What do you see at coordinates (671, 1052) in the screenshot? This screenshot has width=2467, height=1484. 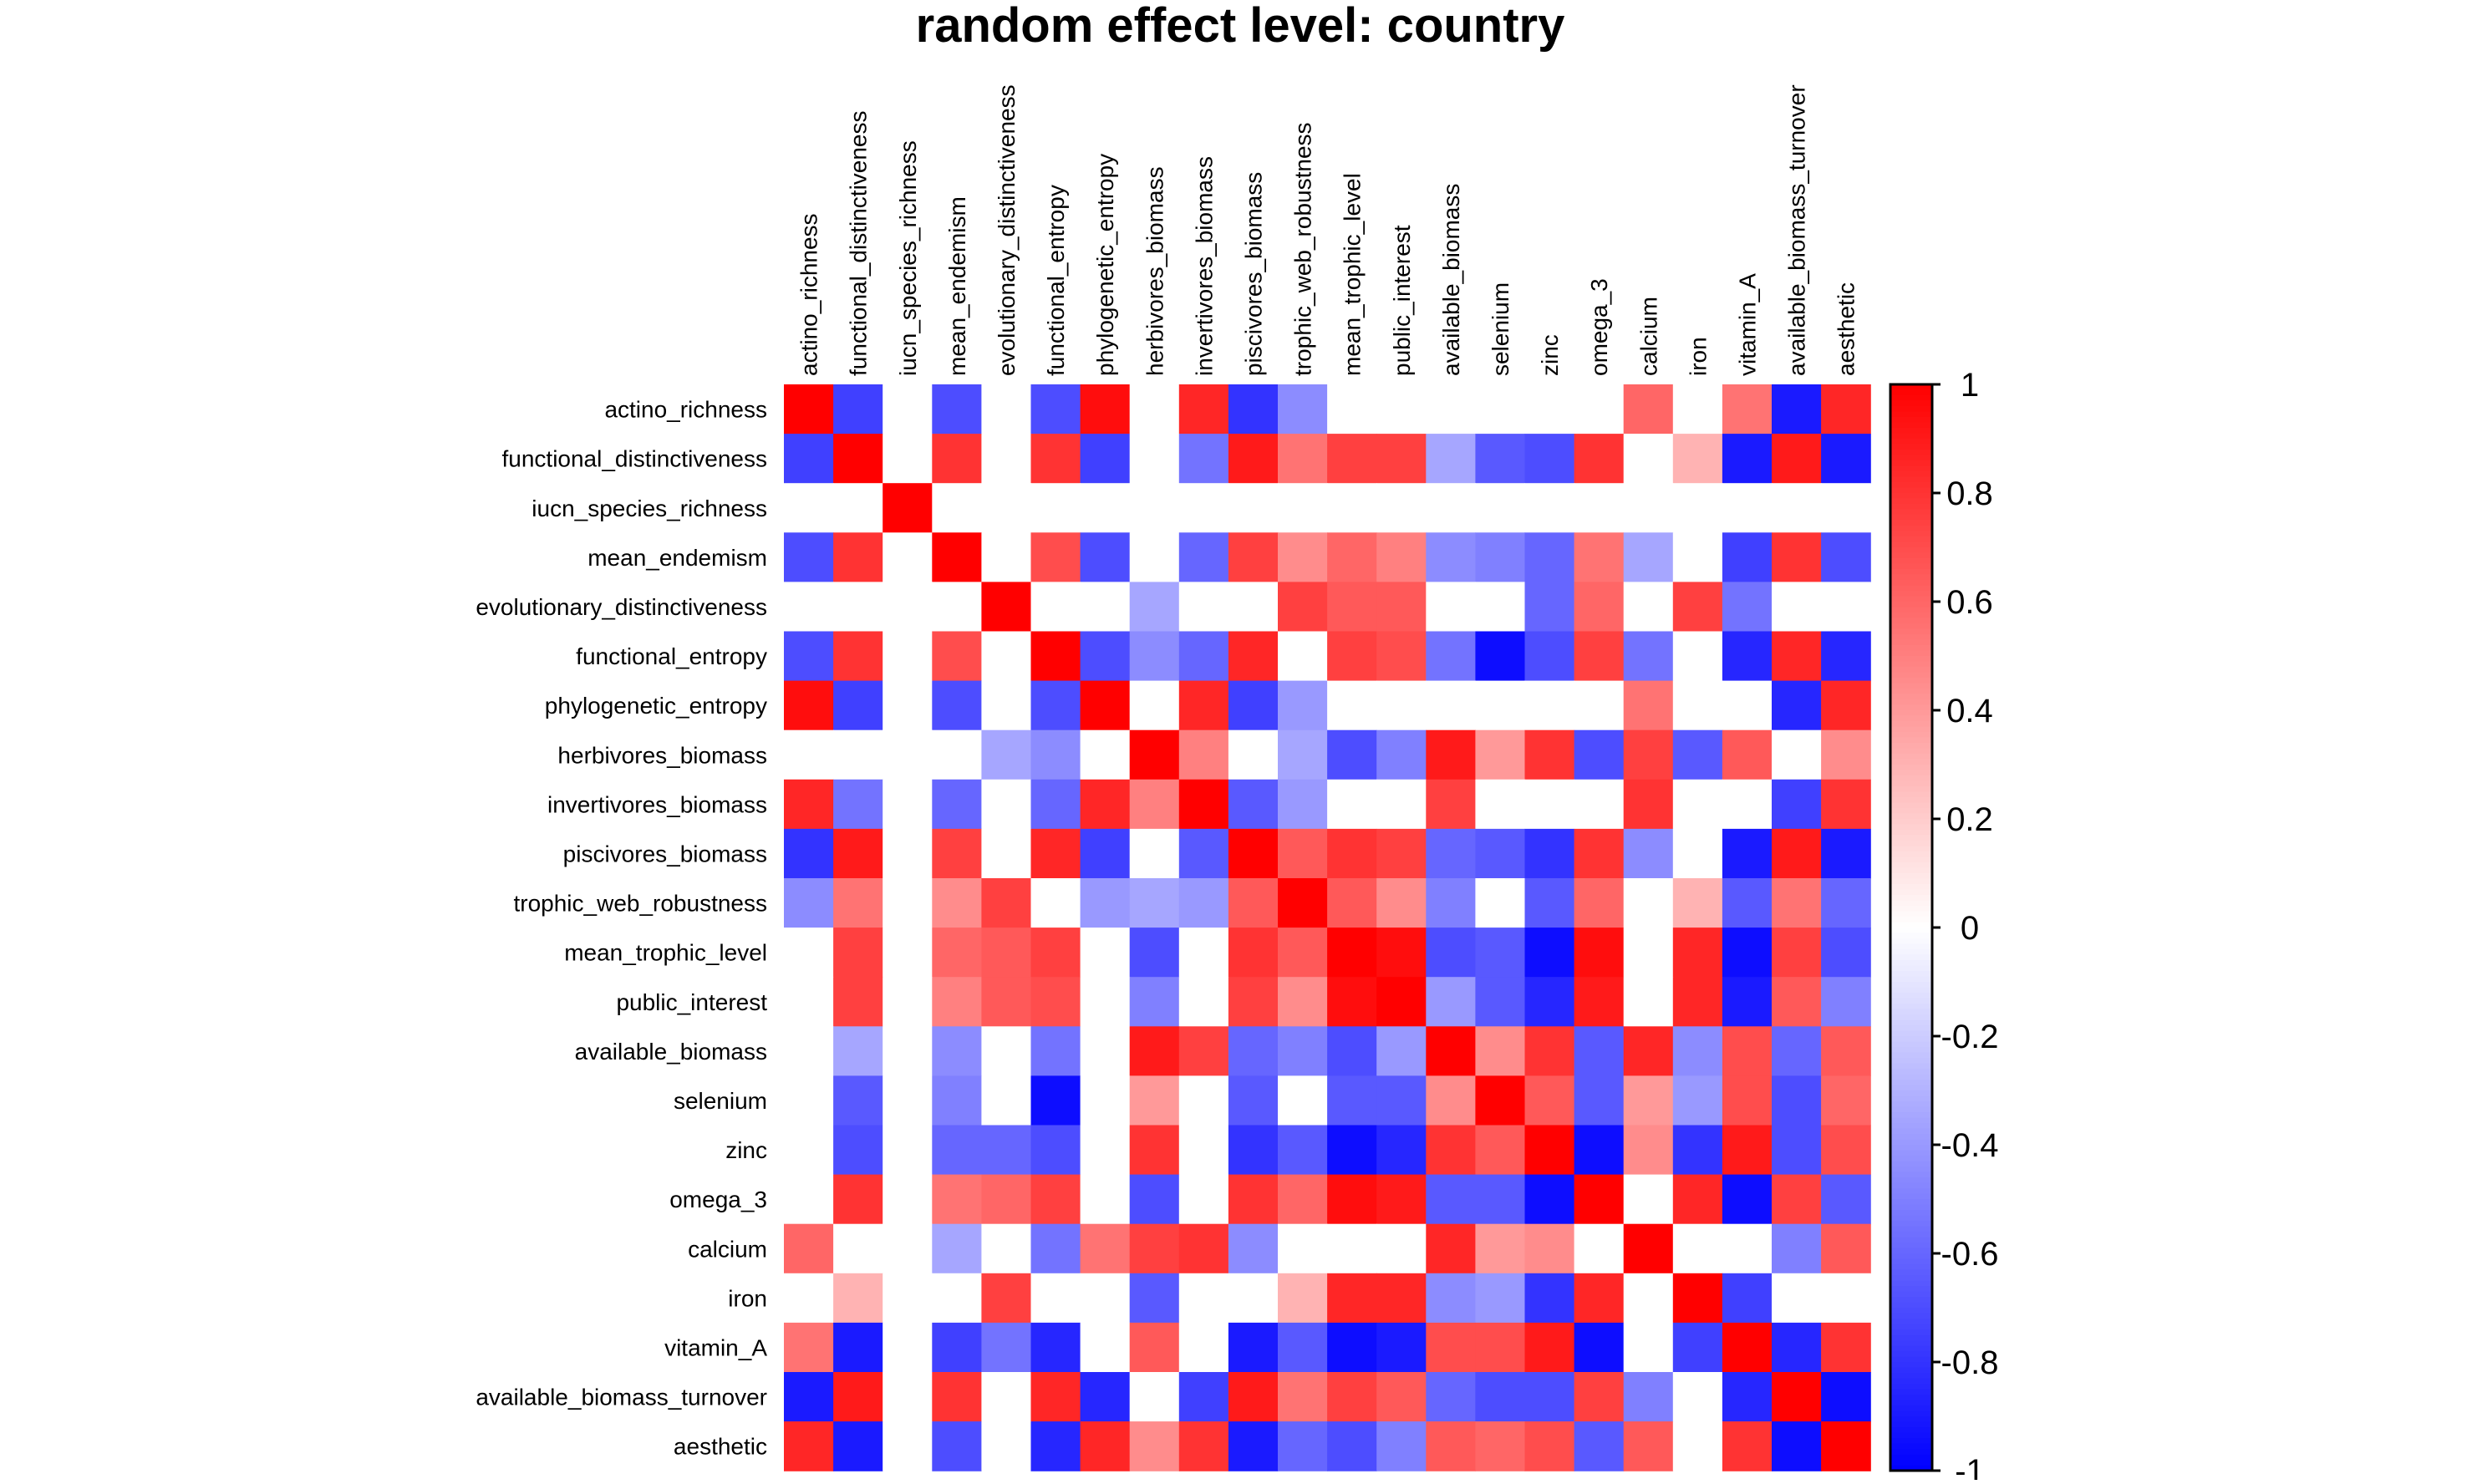 I see `row-label: available_biomass` at bounding box center [671, 1052].